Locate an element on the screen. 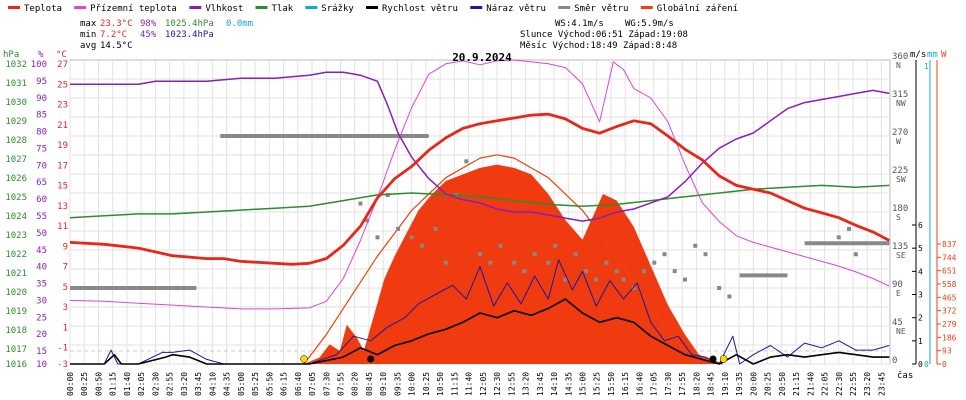 This screenshot has height=400, width=966. wind-ws: WS:4.1m/s is located at coordinates (579, 24).